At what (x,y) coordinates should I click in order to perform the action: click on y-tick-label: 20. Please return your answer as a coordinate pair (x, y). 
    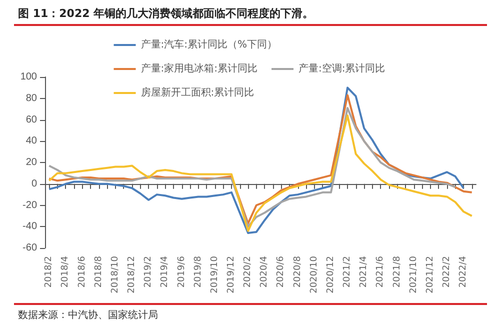
    Looking at the image, I should click on (32, 162).